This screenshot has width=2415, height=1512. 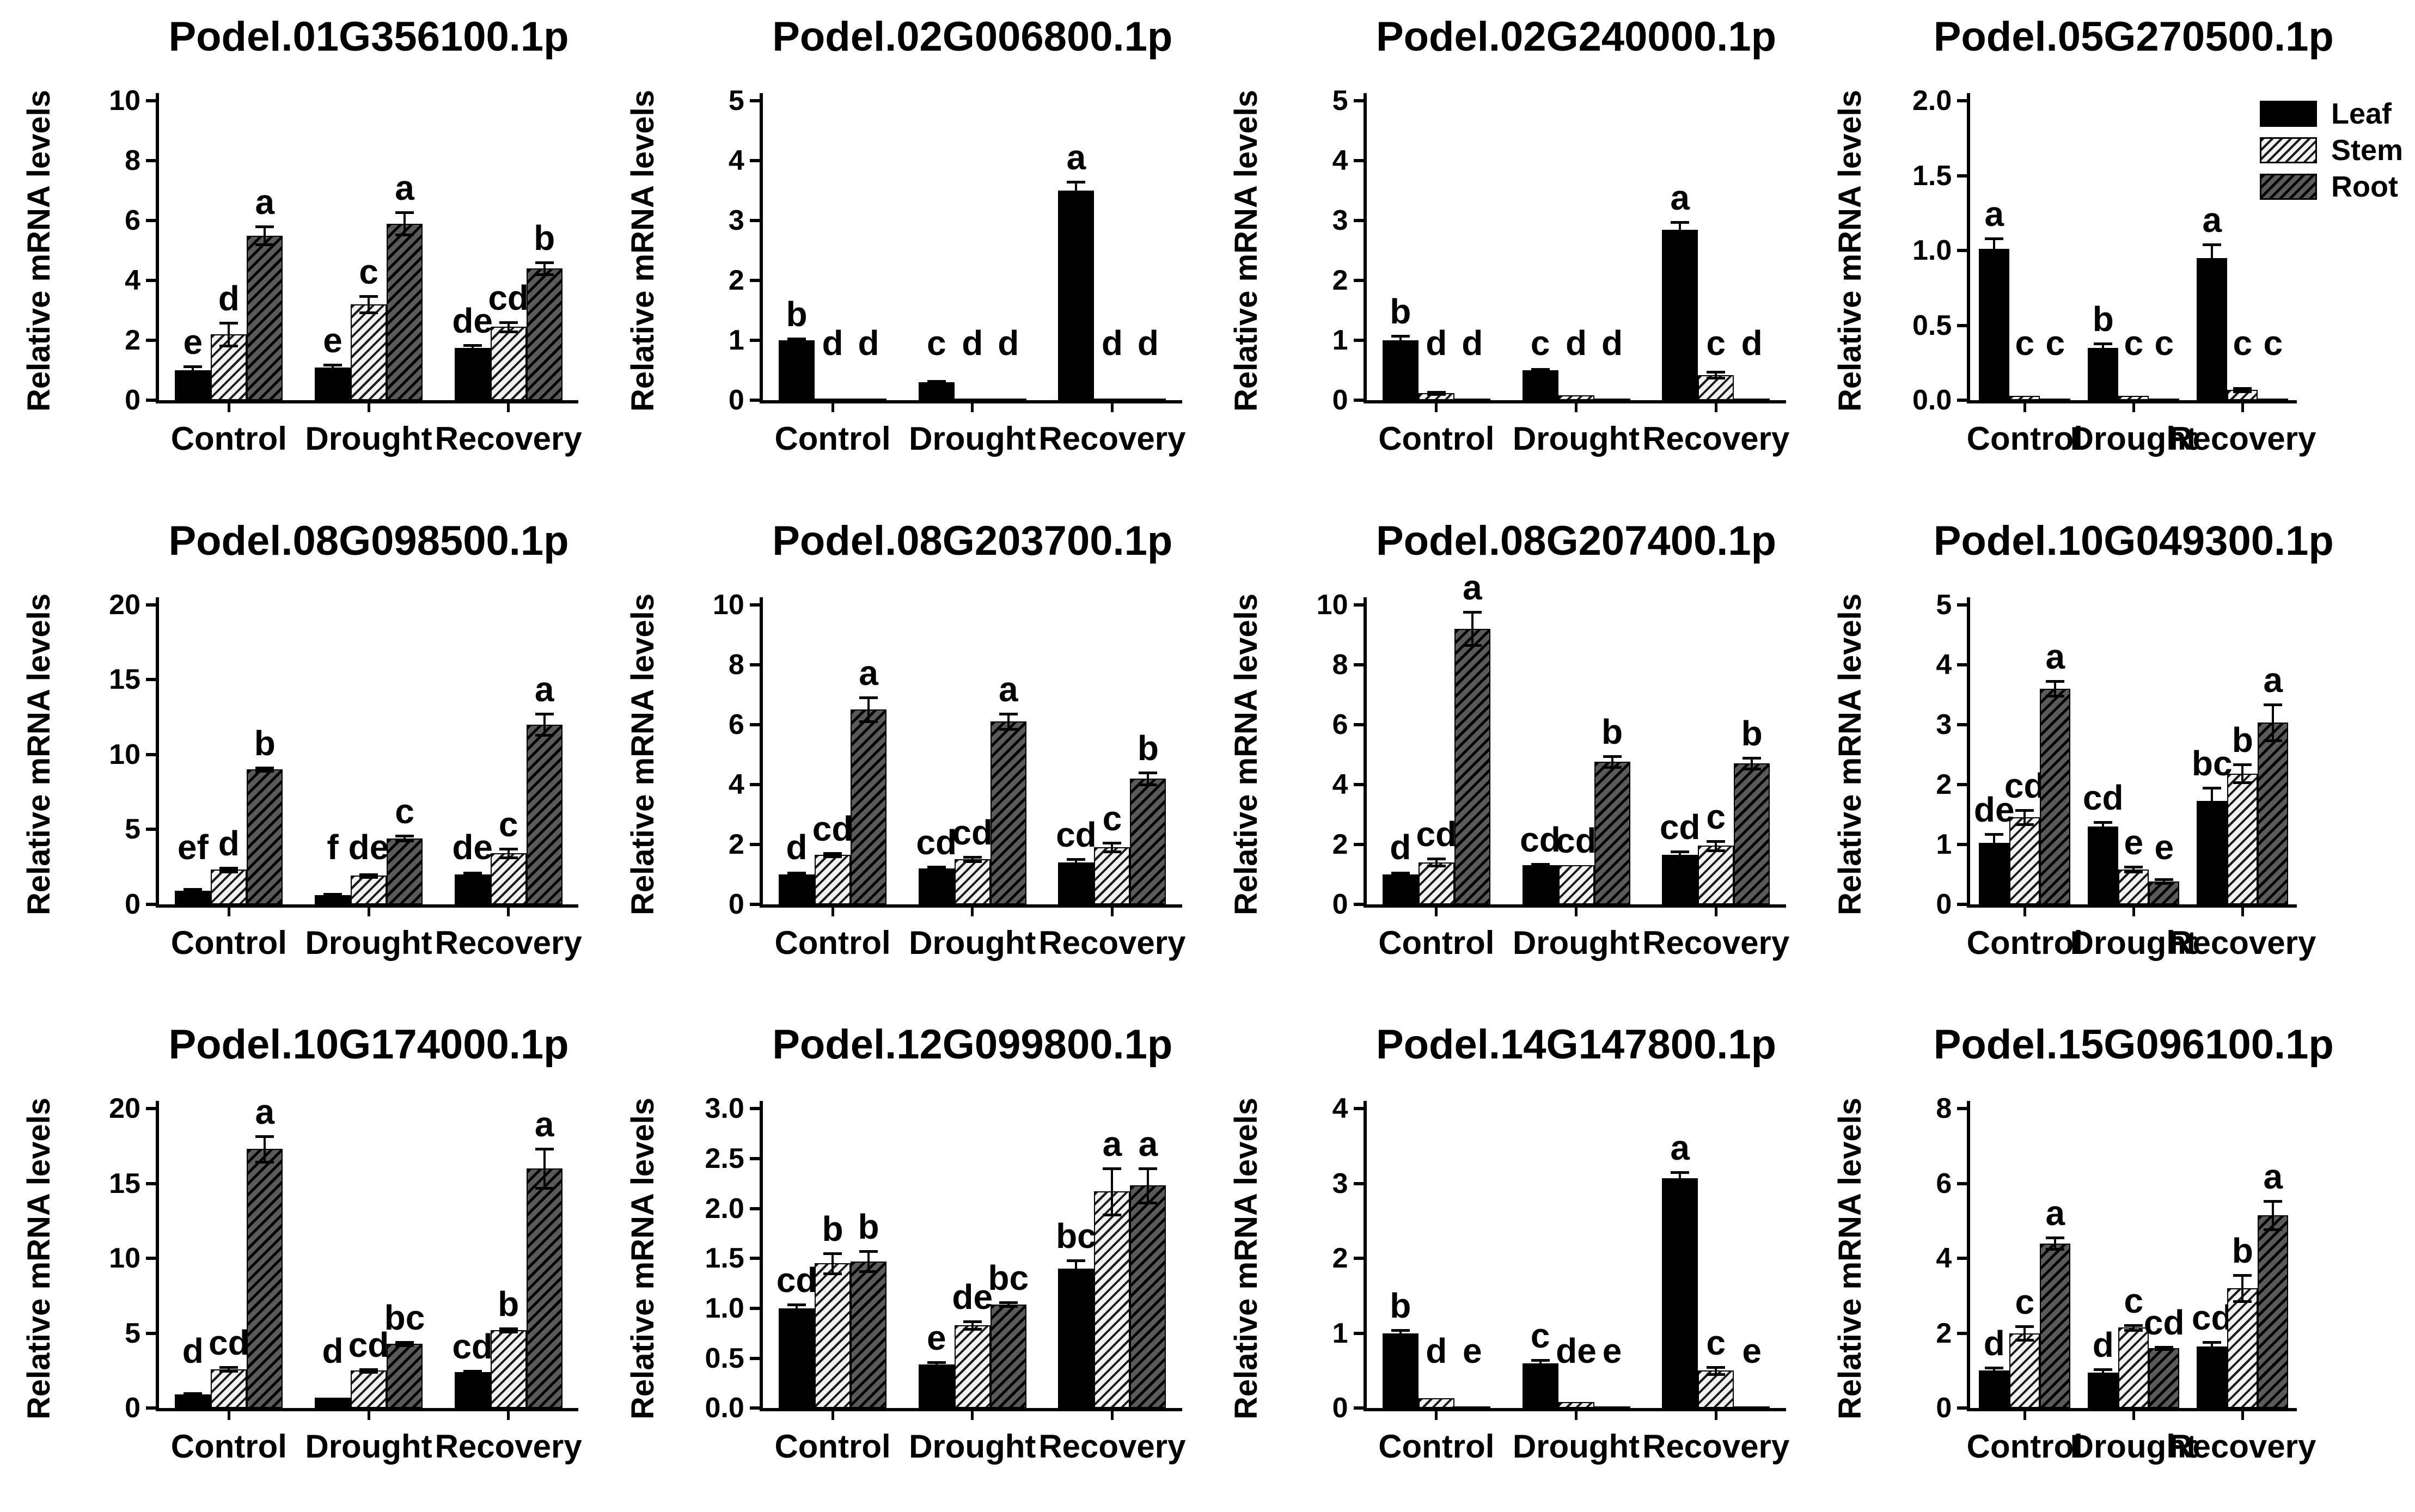 I want to click on legend-swatch-stem-icon, so click(x=2288, y=150).